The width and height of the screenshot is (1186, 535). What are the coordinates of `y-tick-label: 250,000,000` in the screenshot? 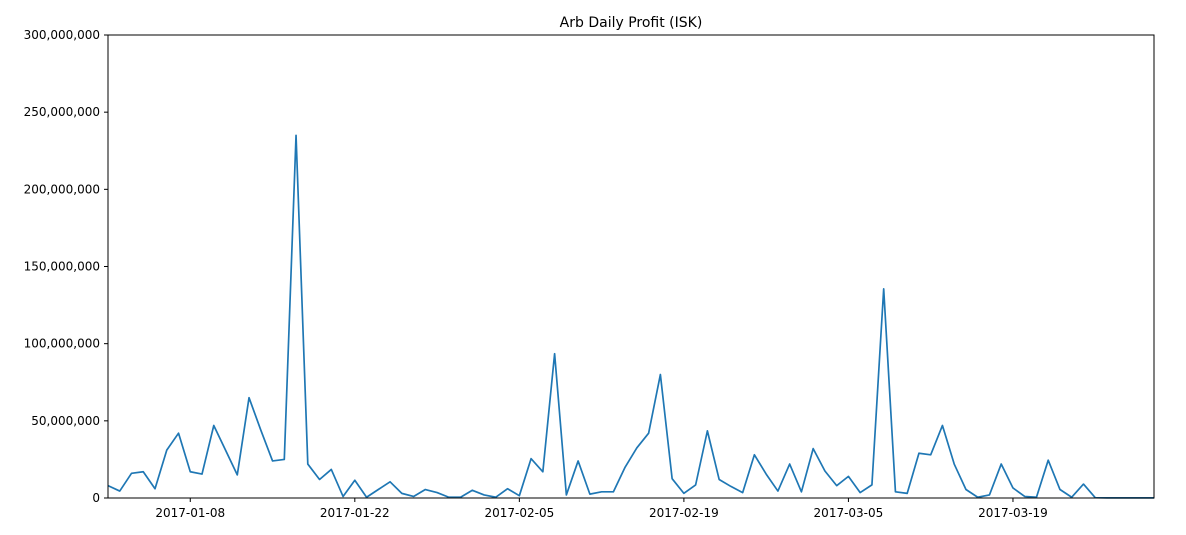 It's located at (62, 112).